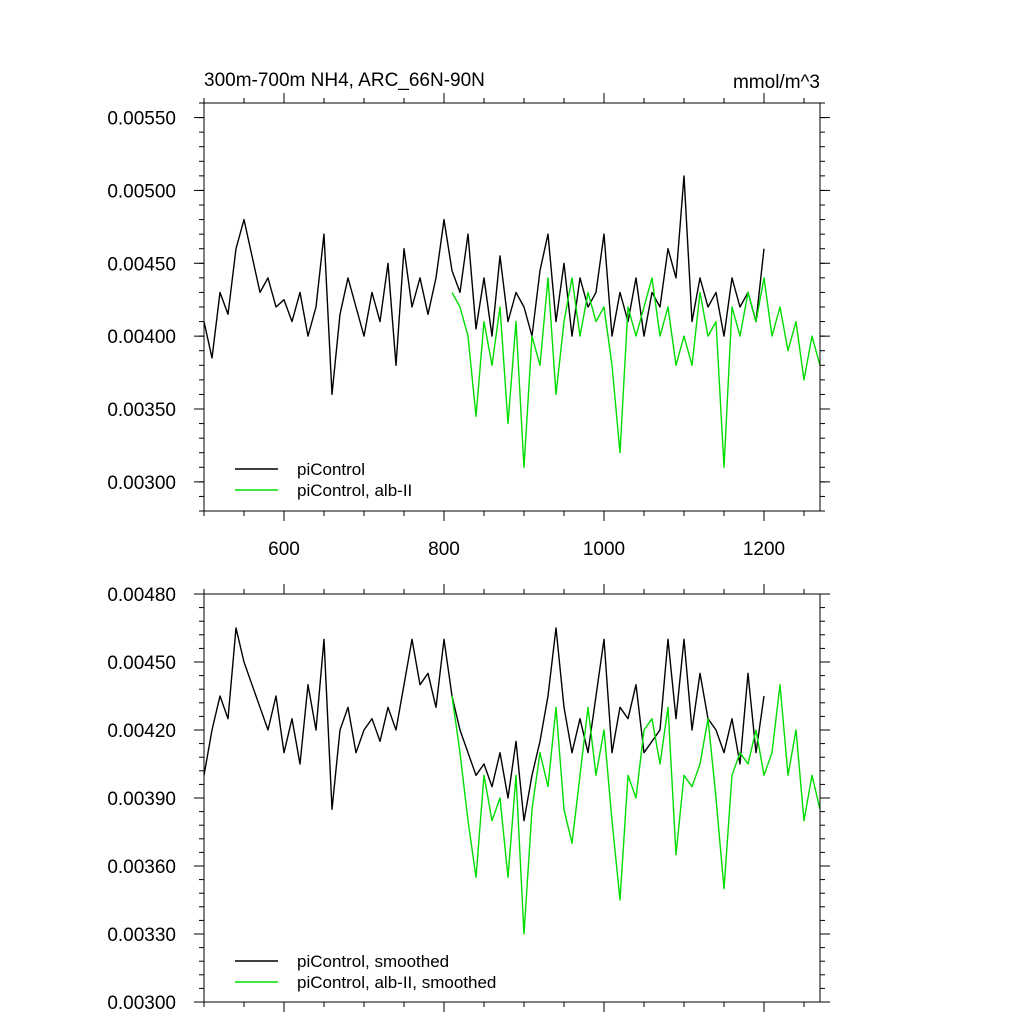 The height and width of the screenshot is (1024, 1024). Describe the element at coordinates (141, 264) in the screenshot. I see `top-y-tick-label: 0.00450` at that location.